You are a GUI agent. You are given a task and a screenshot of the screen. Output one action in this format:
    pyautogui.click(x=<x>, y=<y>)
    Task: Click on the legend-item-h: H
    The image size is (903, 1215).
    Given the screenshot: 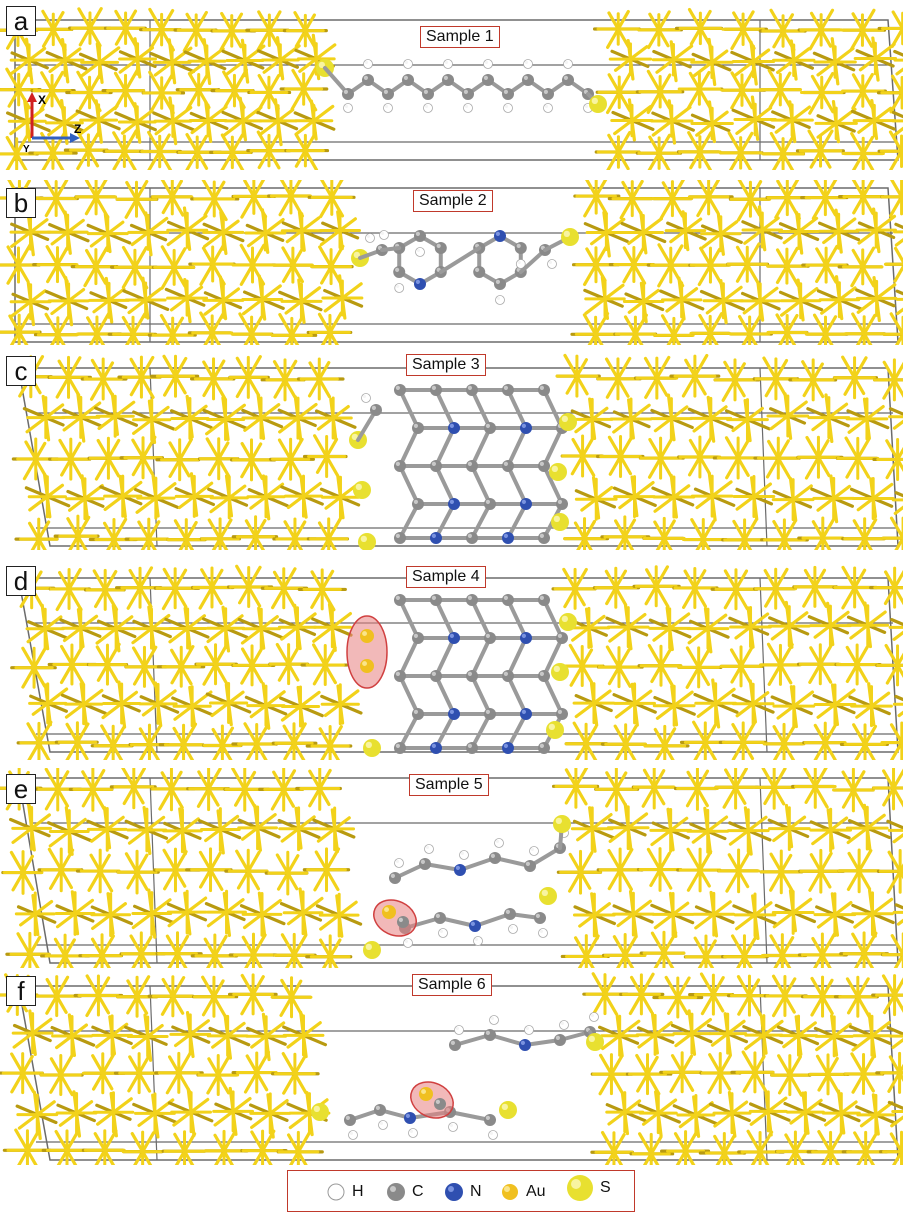 What is the action you would take?
    pyautogui.click(x=345, y=1192)
    